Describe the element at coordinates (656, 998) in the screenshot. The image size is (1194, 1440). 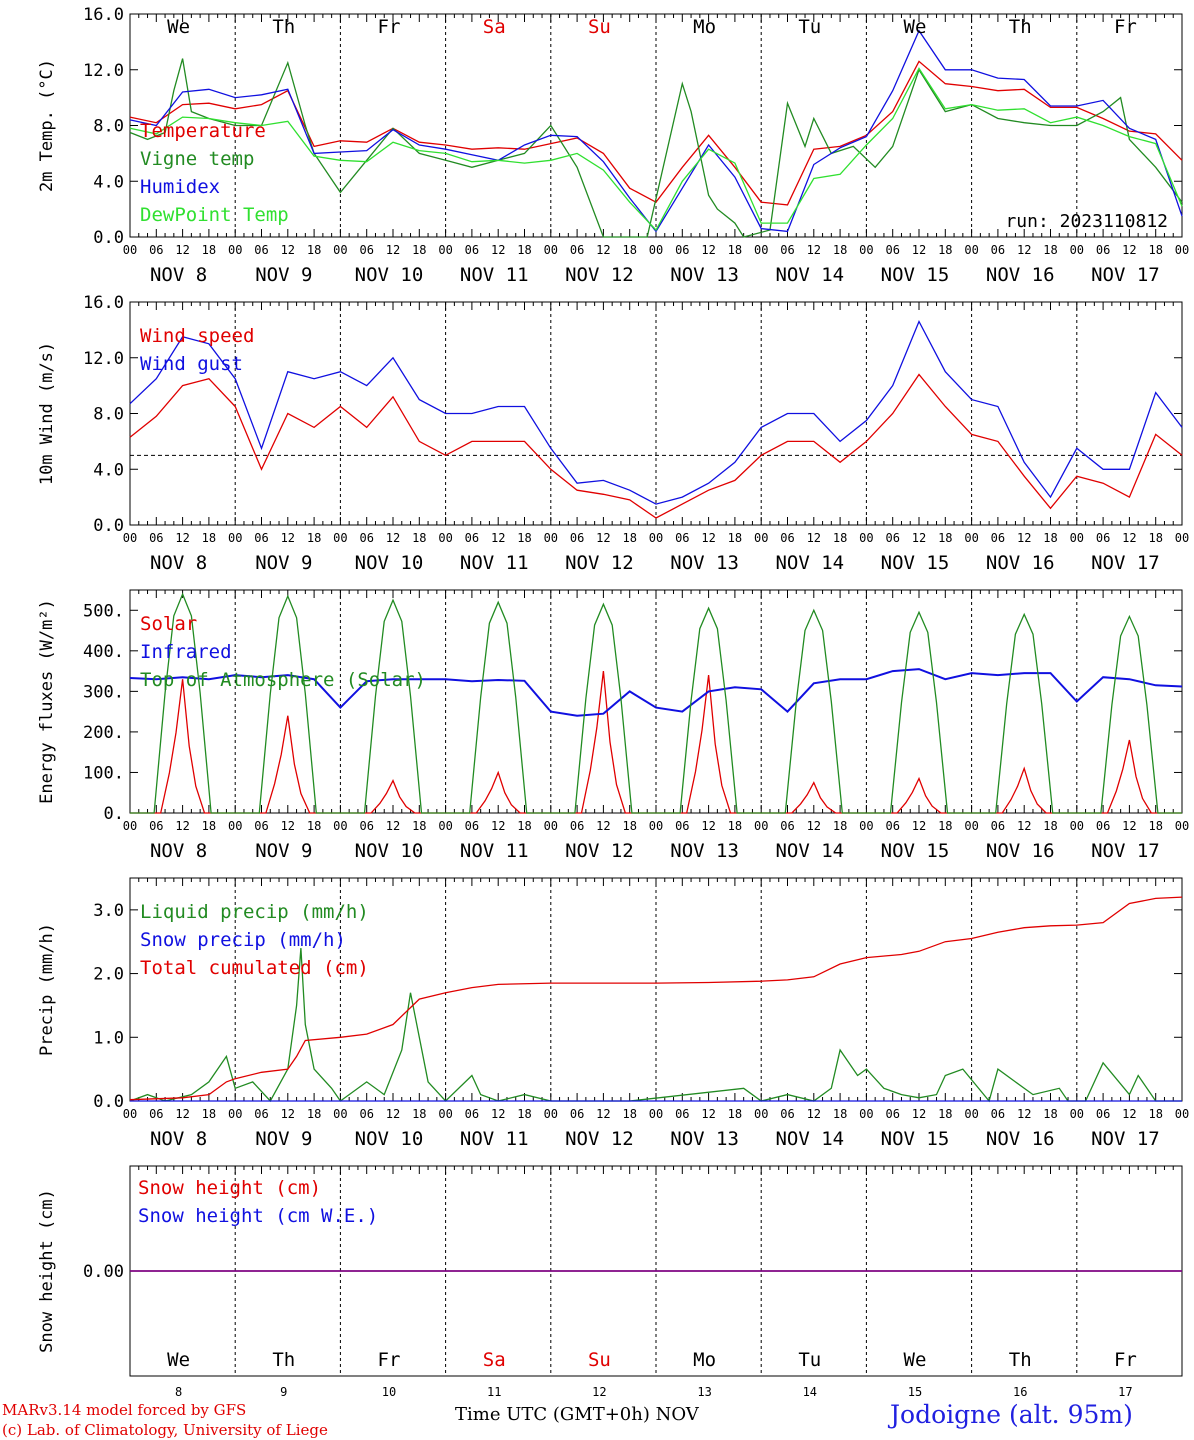
I see `series-line-total-cumulated-cm-` at that location.